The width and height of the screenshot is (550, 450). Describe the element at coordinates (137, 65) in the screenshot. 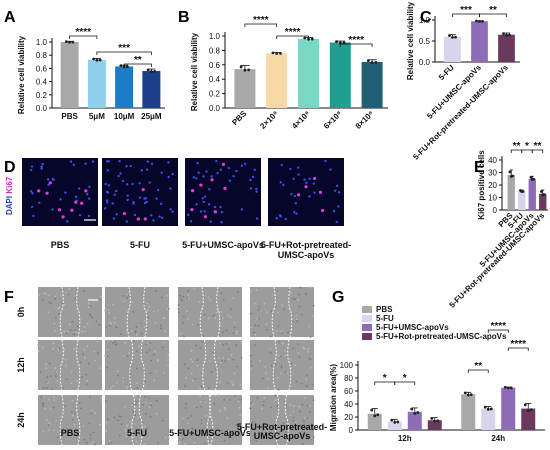

I see `significance-bracket` at that location.